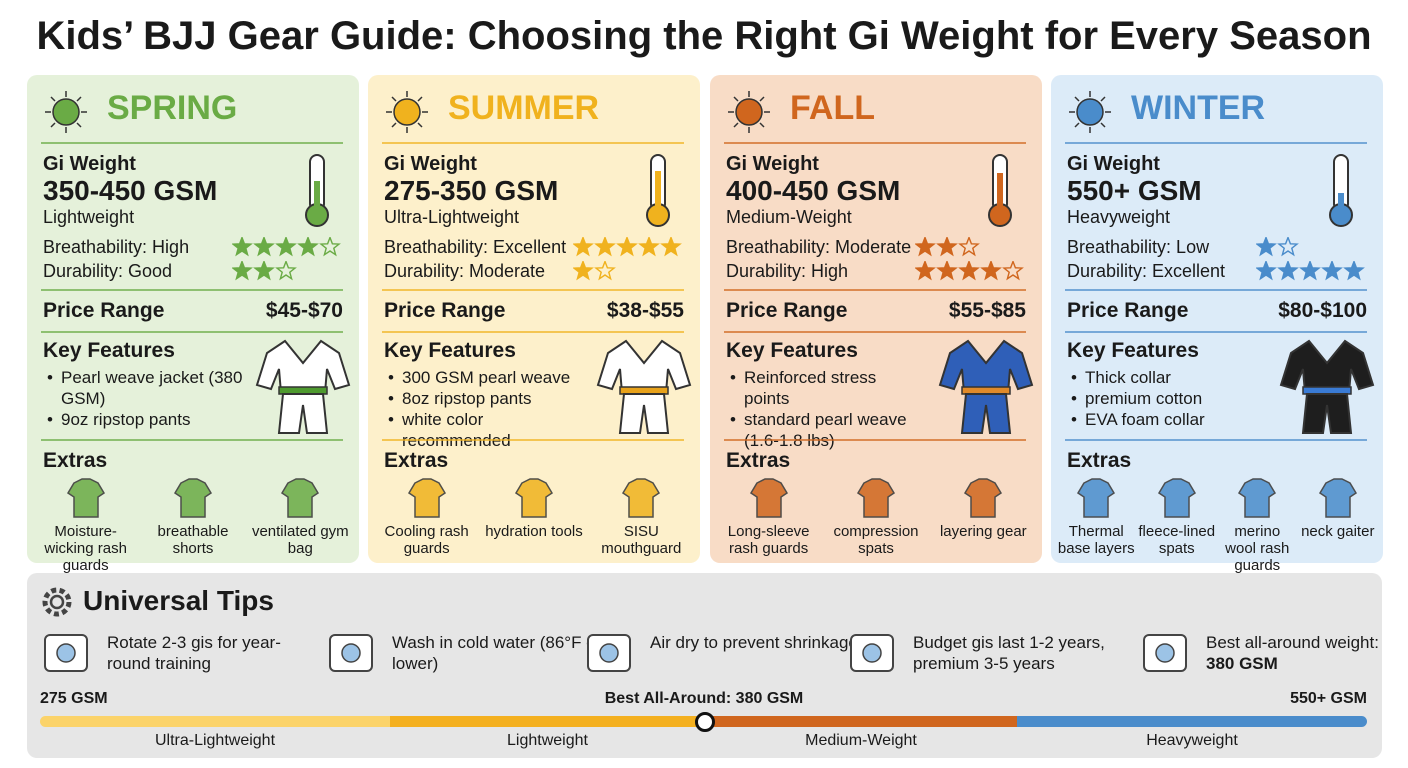  I want to click on rating-label: Breathability: High, so click(116, 247).